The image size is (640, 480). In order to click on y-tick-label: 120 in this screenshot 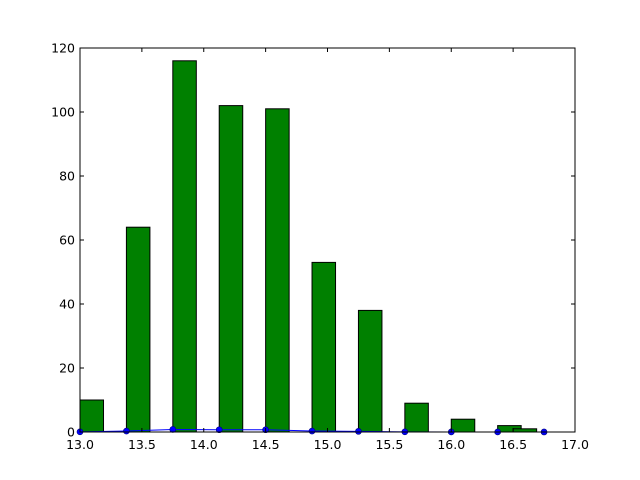, I will do `click(63, 48)`.